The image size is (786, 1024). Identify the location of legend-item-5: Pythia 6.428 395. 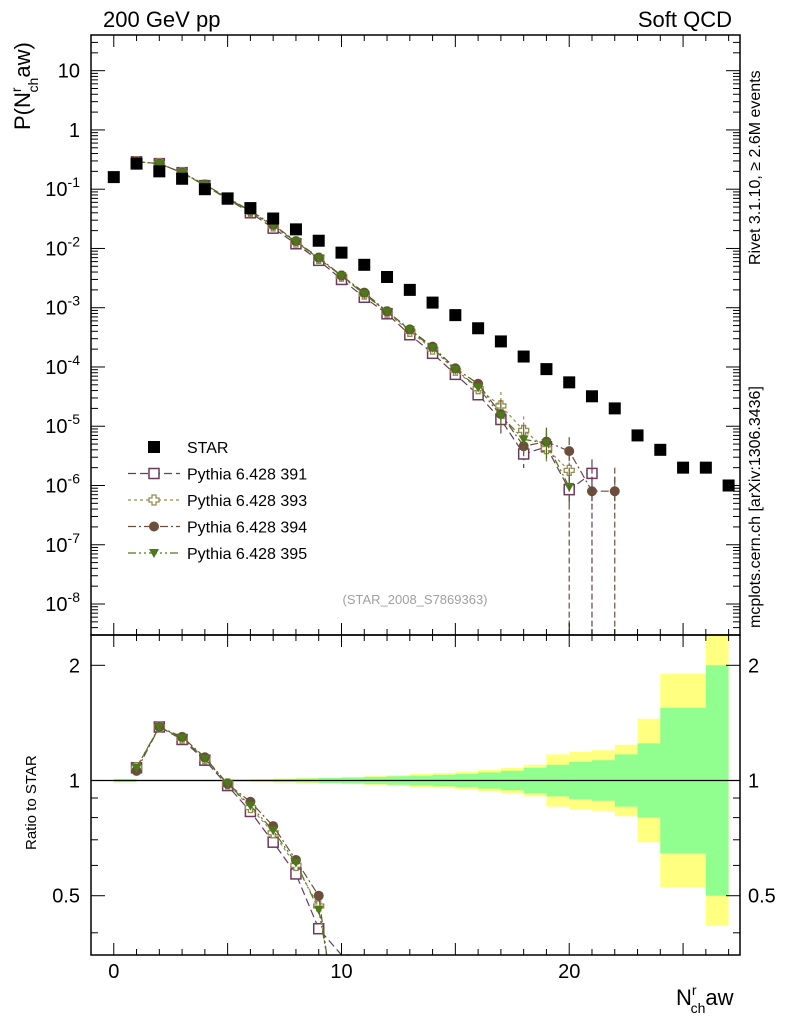
(217, 554).